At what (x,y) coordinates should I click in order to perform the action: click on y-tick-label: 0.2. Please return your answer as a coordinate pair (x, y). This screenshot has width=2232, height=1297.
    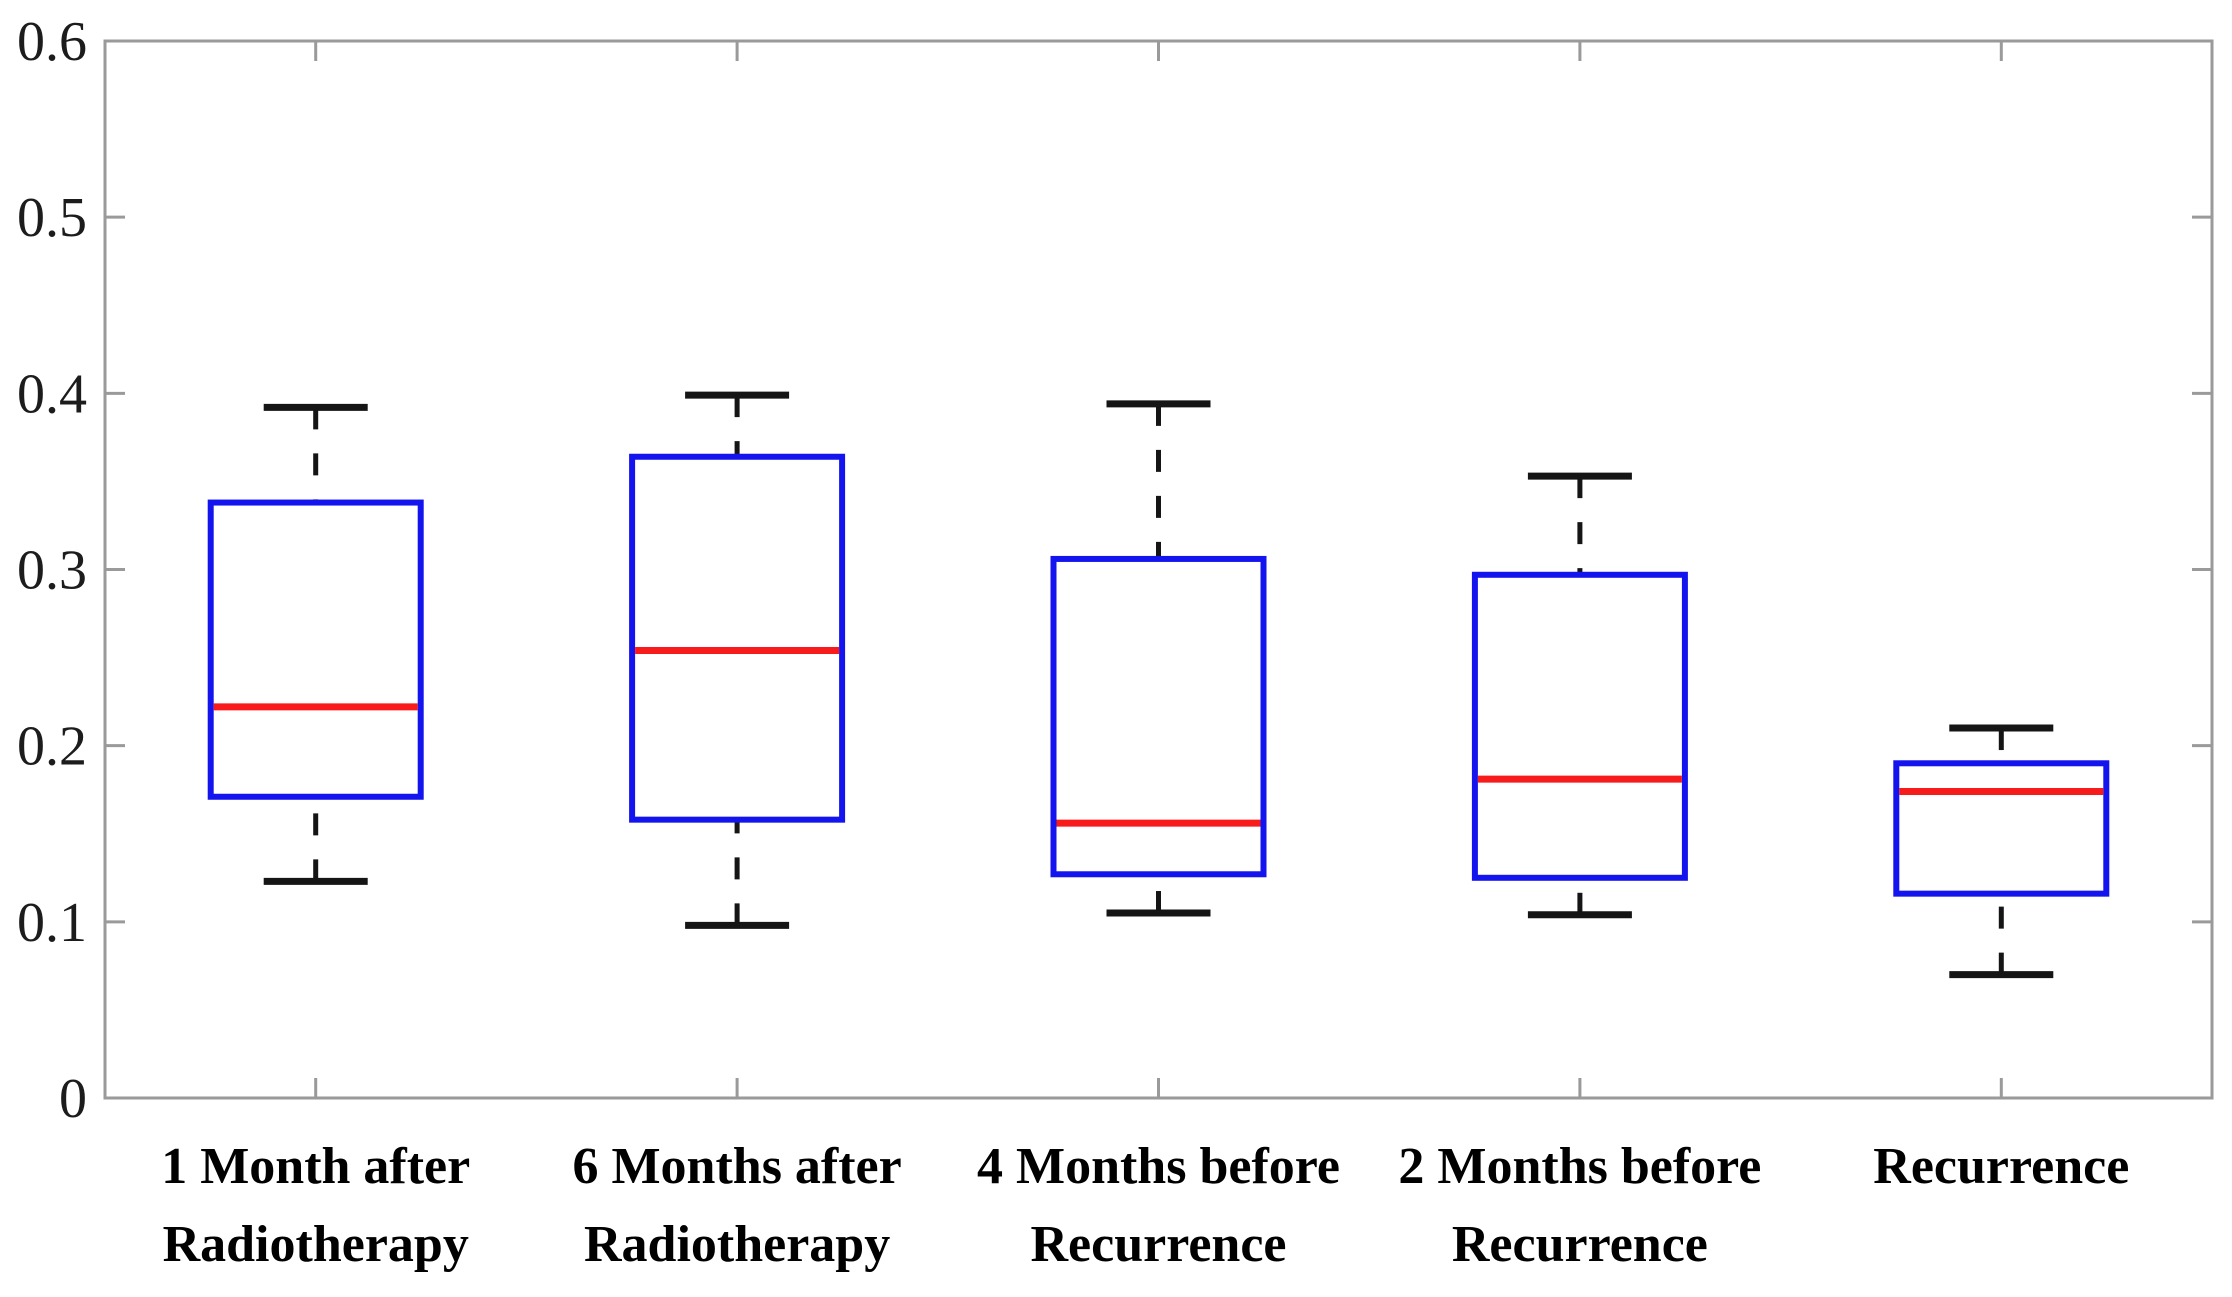
    Looking at the image, I should click on (52, 747).